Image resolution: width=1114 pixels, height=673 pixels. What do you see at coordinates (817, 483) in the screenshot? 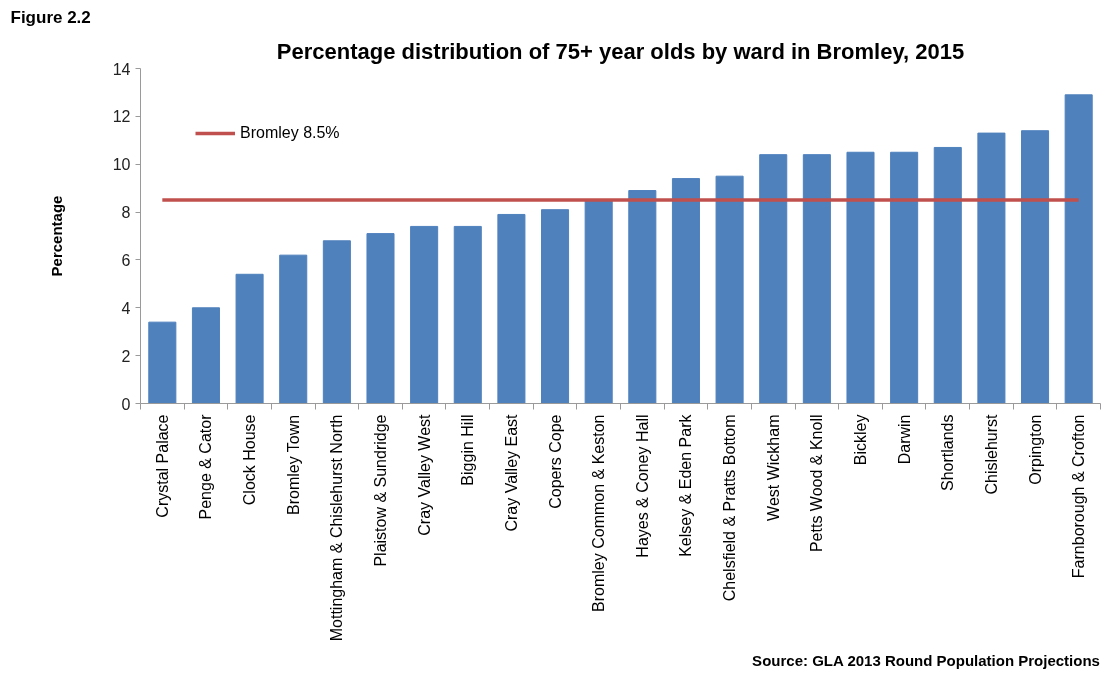
I see `x-tick-label: Petts Wood & Knoll` at bounding box center [817, 483].